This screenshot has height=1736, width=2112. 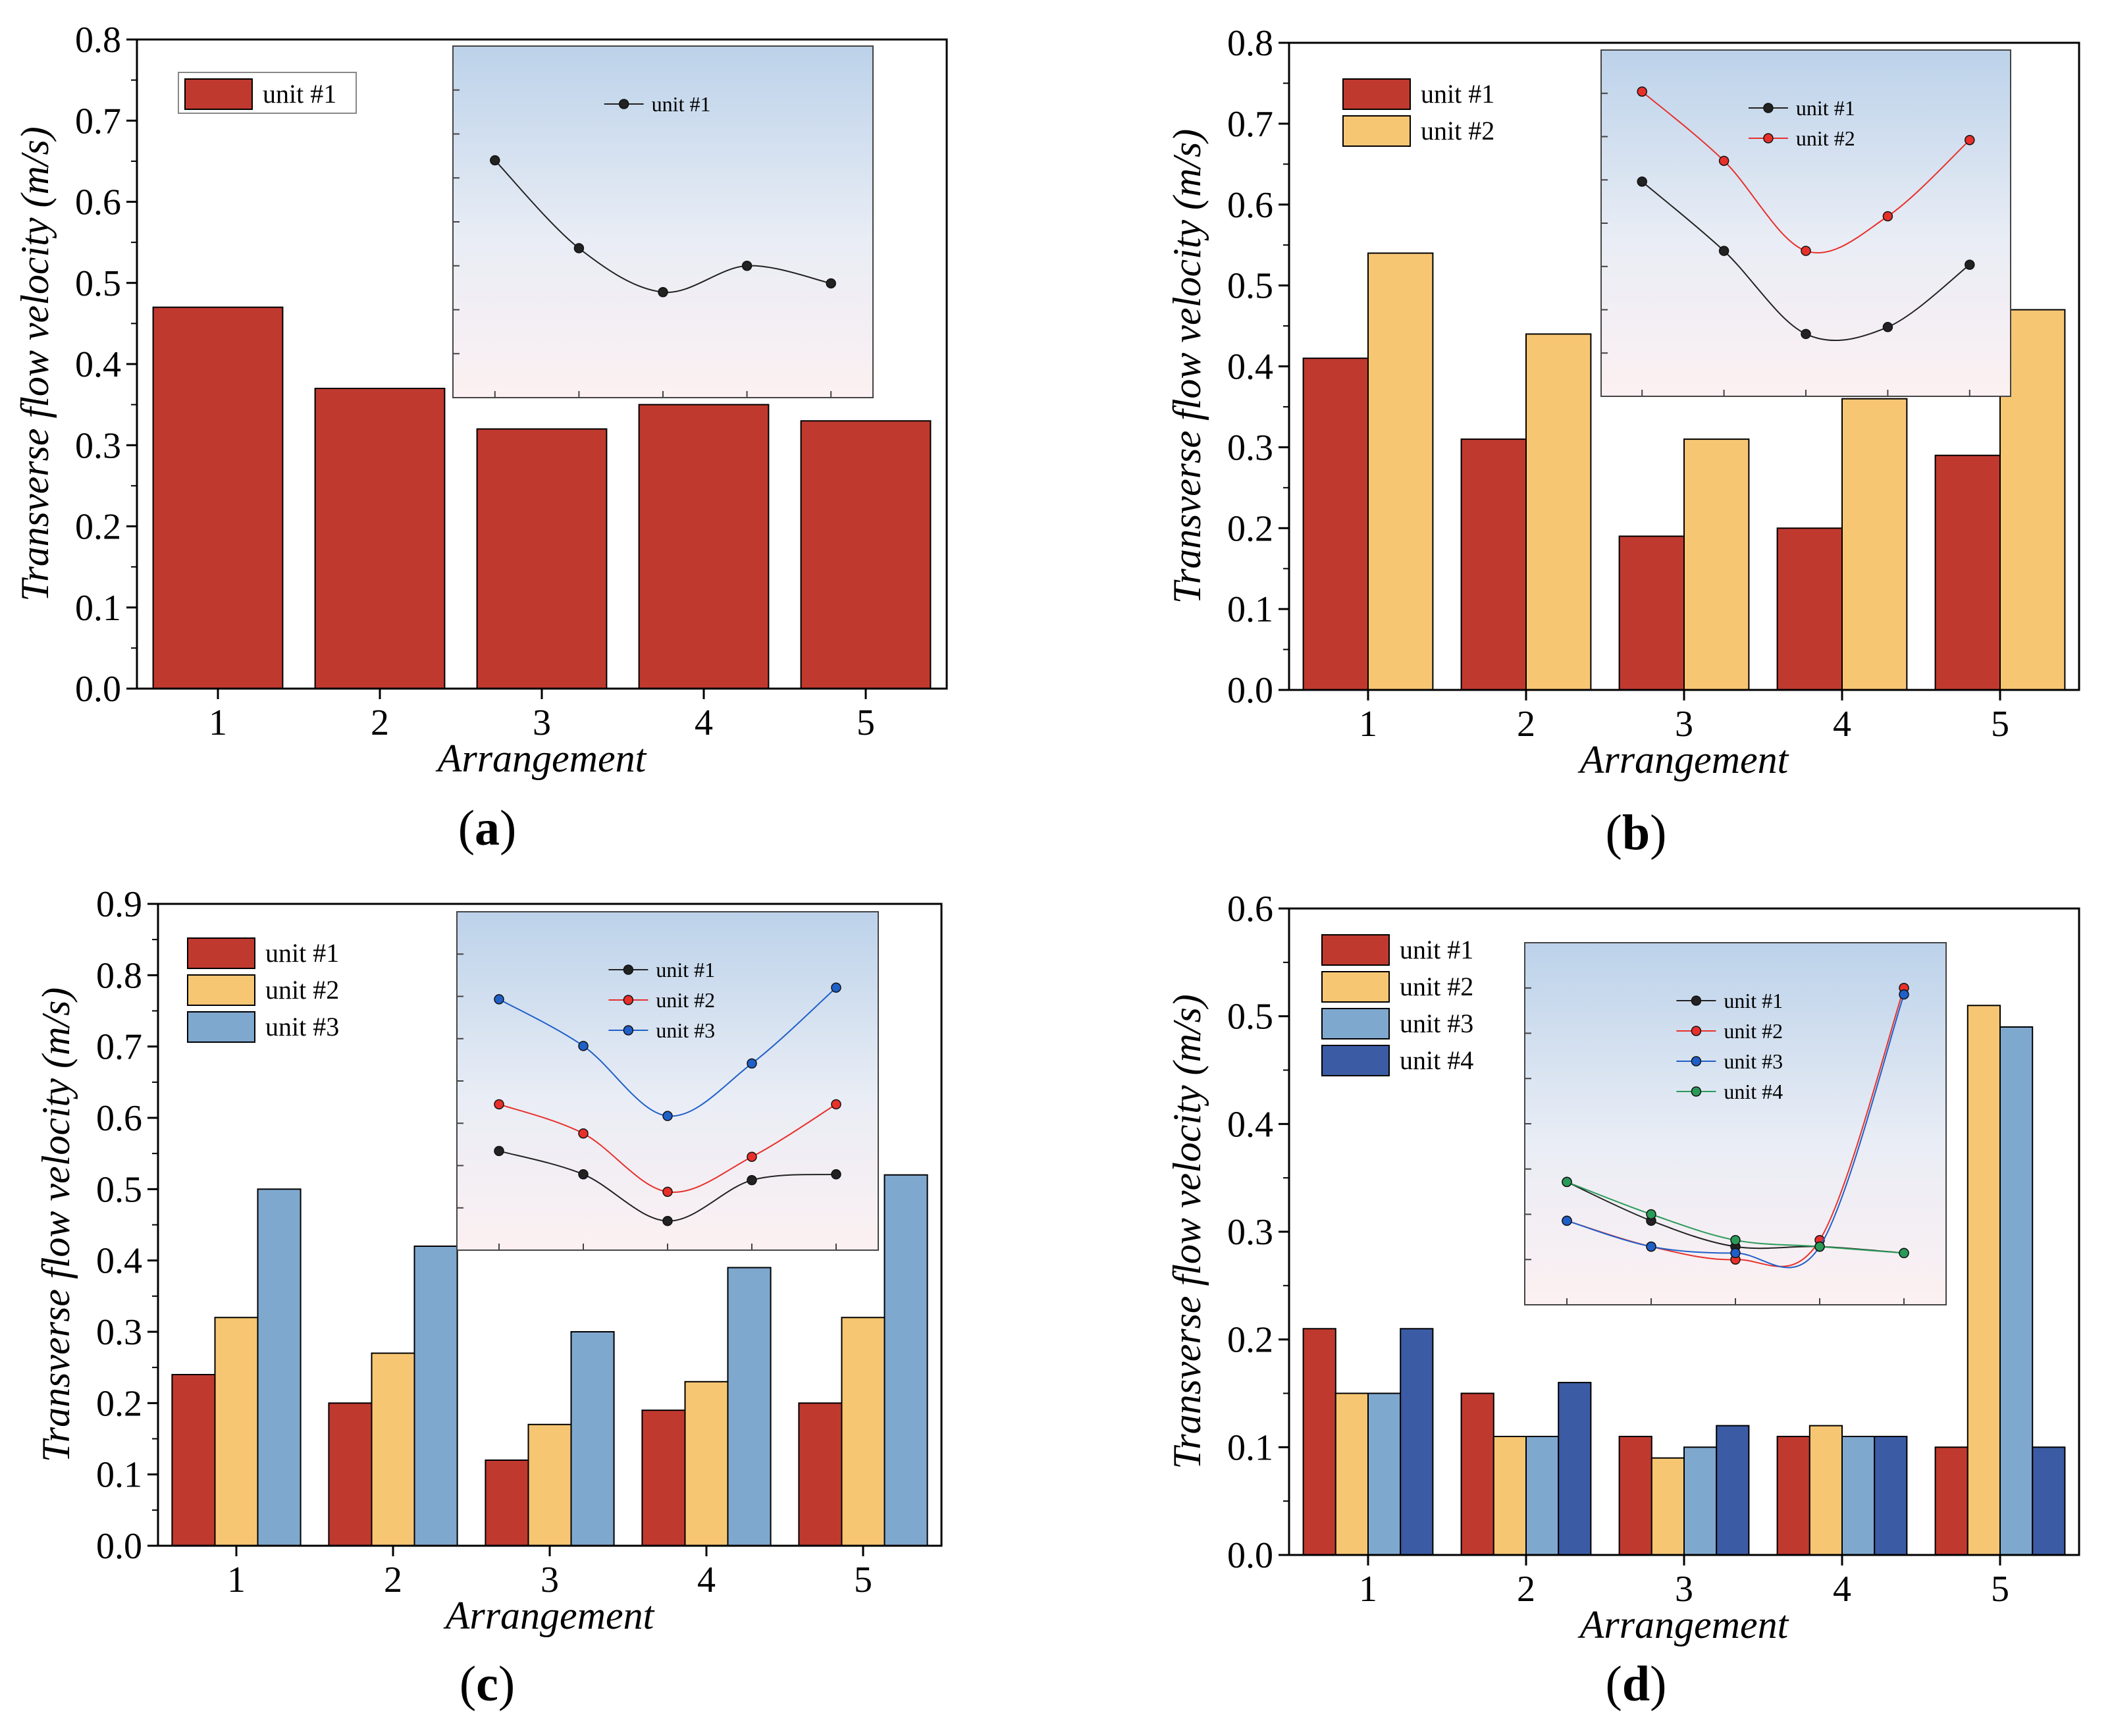 What do you see at coordinates (98, 40) in the screenshot?
I see `y-tick-label: 0.8` at bounding box center [98, 40].